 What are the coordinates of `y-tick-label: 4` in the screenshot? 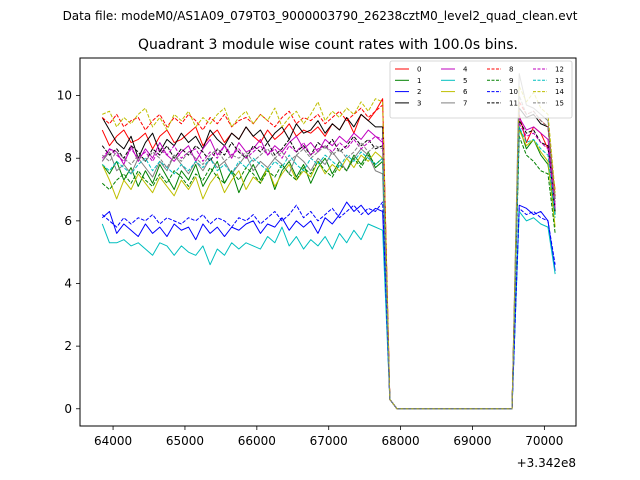 It's located at (68, 283).